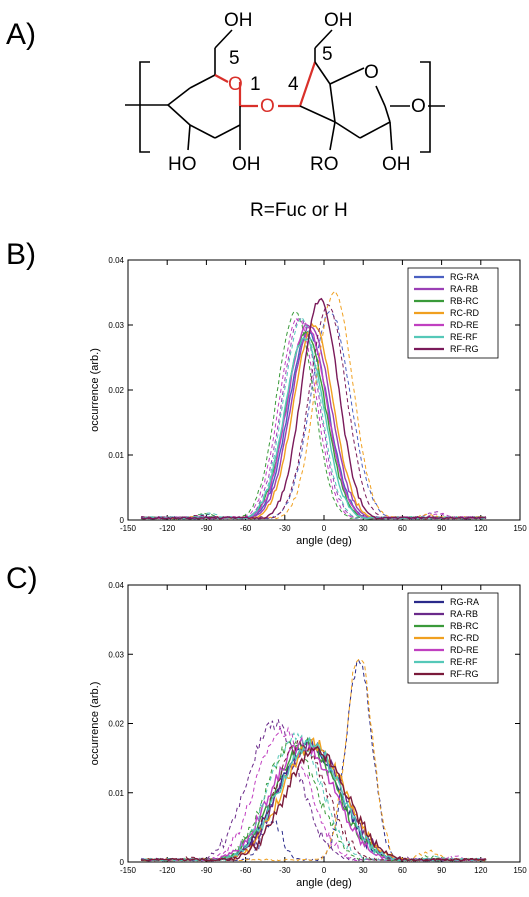 Image resolution: width=529 pixels, height=897 pixels. What do you see at coordinates (267, 106) in the screenshot?
I see `glycosidic-oxygen: O` at bounding box center [267, 106].